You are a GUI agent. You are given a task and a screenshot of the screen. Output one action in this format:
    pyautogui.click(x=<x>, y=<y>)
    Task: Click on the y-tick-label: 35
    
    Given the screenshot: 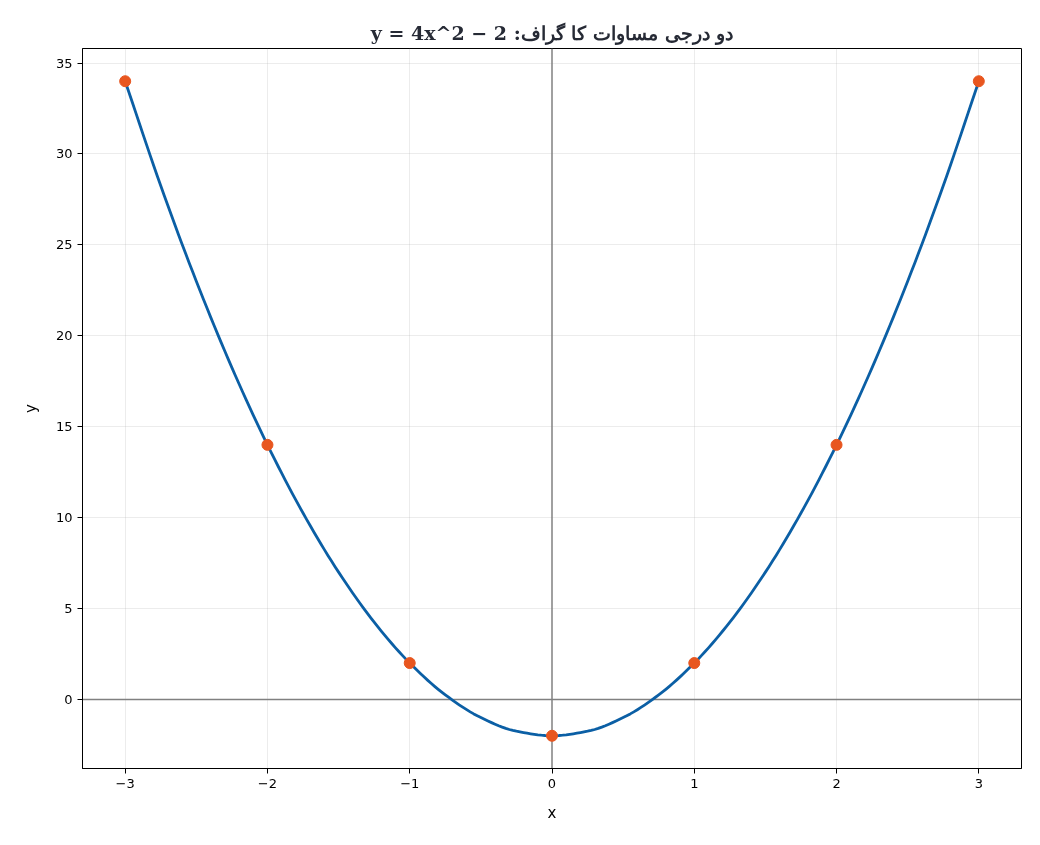 What is the action you would take?
    pyautogui.click(x=64, y=63)
    